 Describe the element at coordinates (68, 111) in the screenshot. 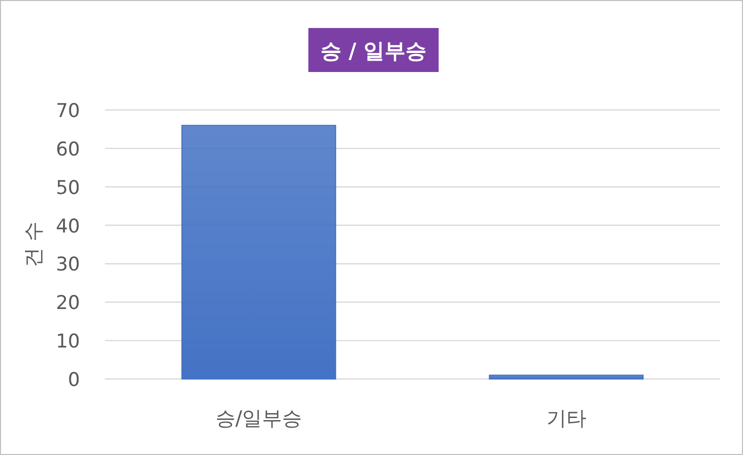

I see `y-tick-label: 70` at that location.